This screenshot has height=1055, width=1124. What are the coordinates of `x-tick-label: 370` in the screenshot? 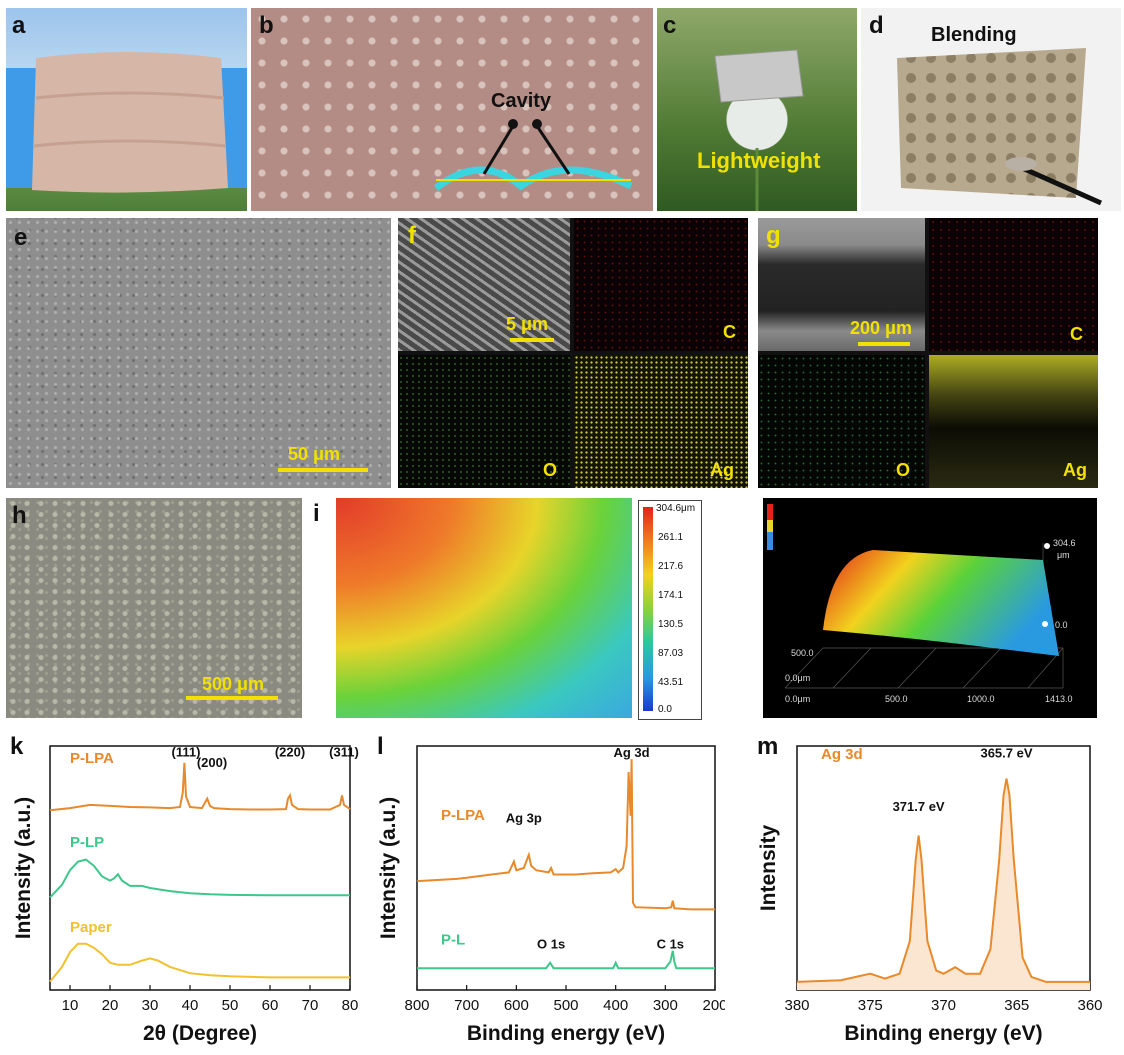 It's located at (943, 1005).